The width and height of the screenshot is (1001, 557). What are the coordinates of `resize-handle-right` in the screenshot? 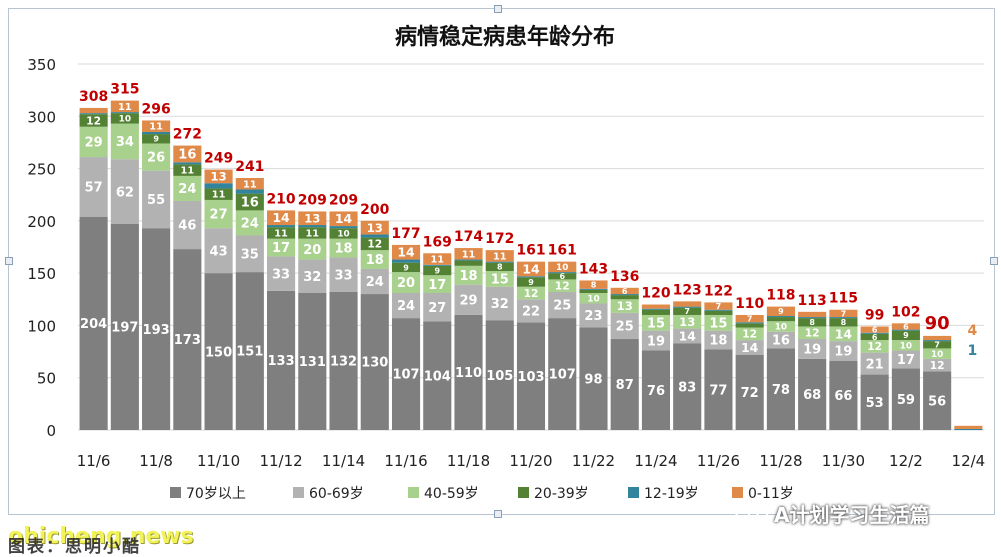 It's located at (994, 261).